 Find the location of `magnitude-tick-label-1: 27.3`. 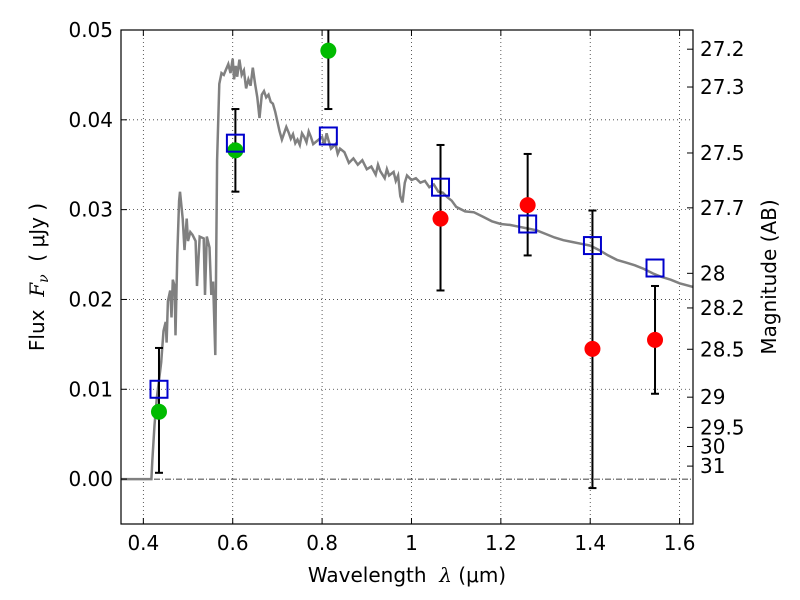

magnitude-tick-label-1: 27.3 is located at coordinates (722, 87).